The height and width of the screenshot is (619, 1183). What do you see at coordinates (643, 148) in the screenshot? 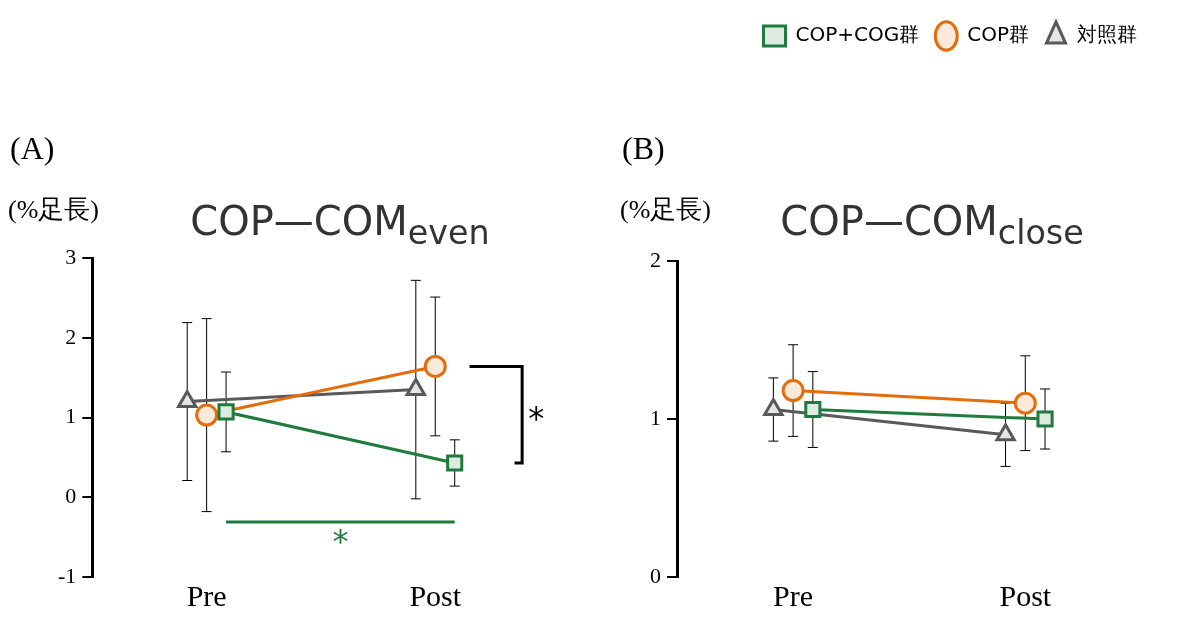
I see `text: (B)` at bounding box center [643, 148].